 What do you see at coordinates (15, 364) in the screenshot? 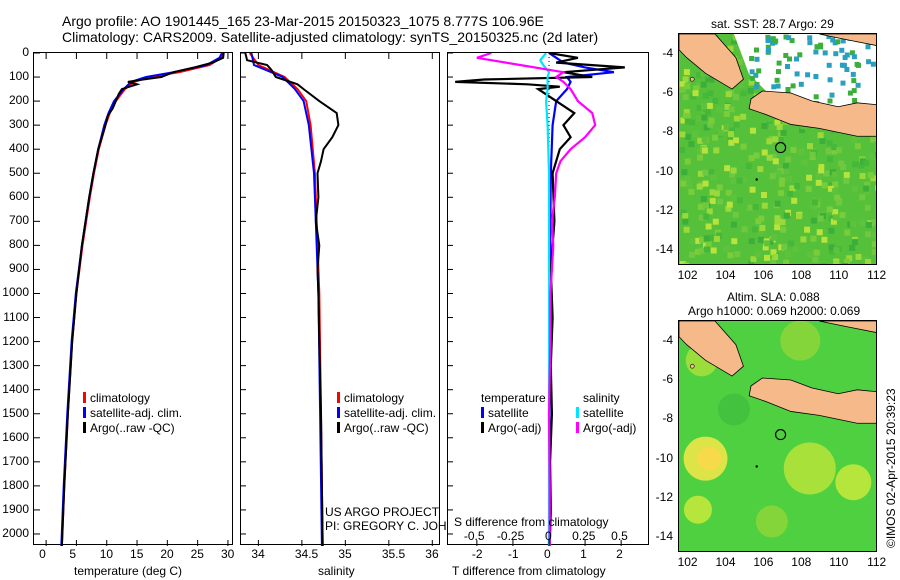
I see `y-tick-label: 1300` at bounding box center [15, 364].